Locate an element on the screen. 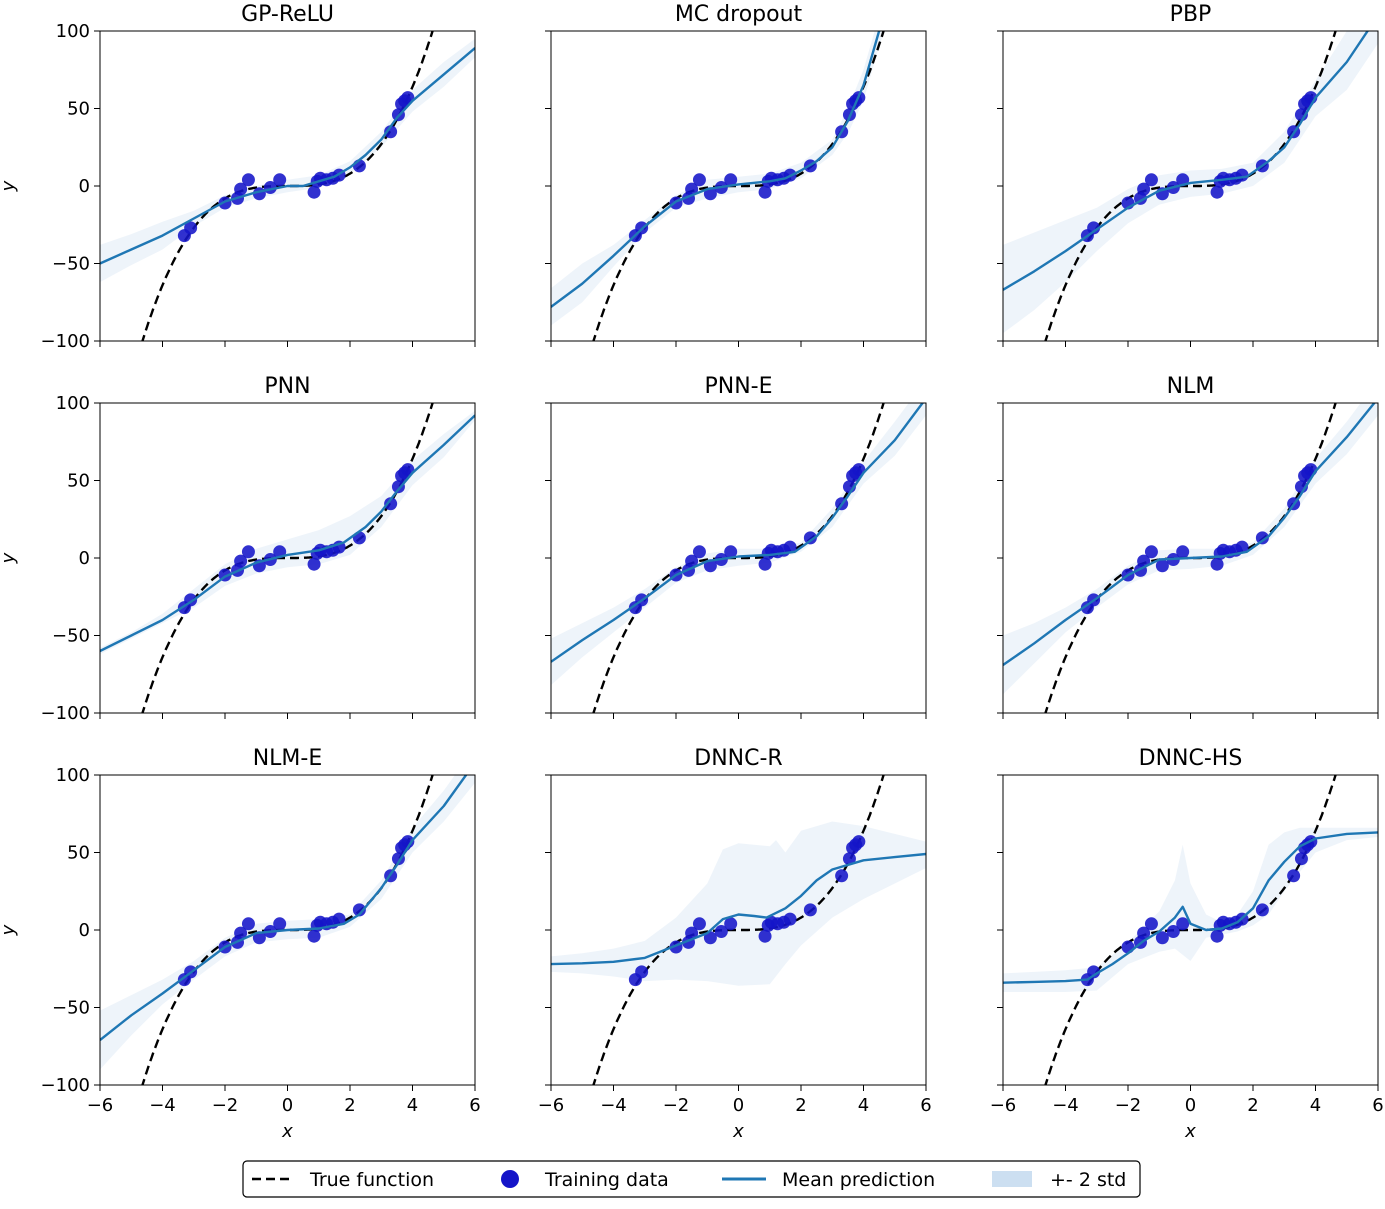  subplot-title: DNNC-R is located at coordinates (738, 758).